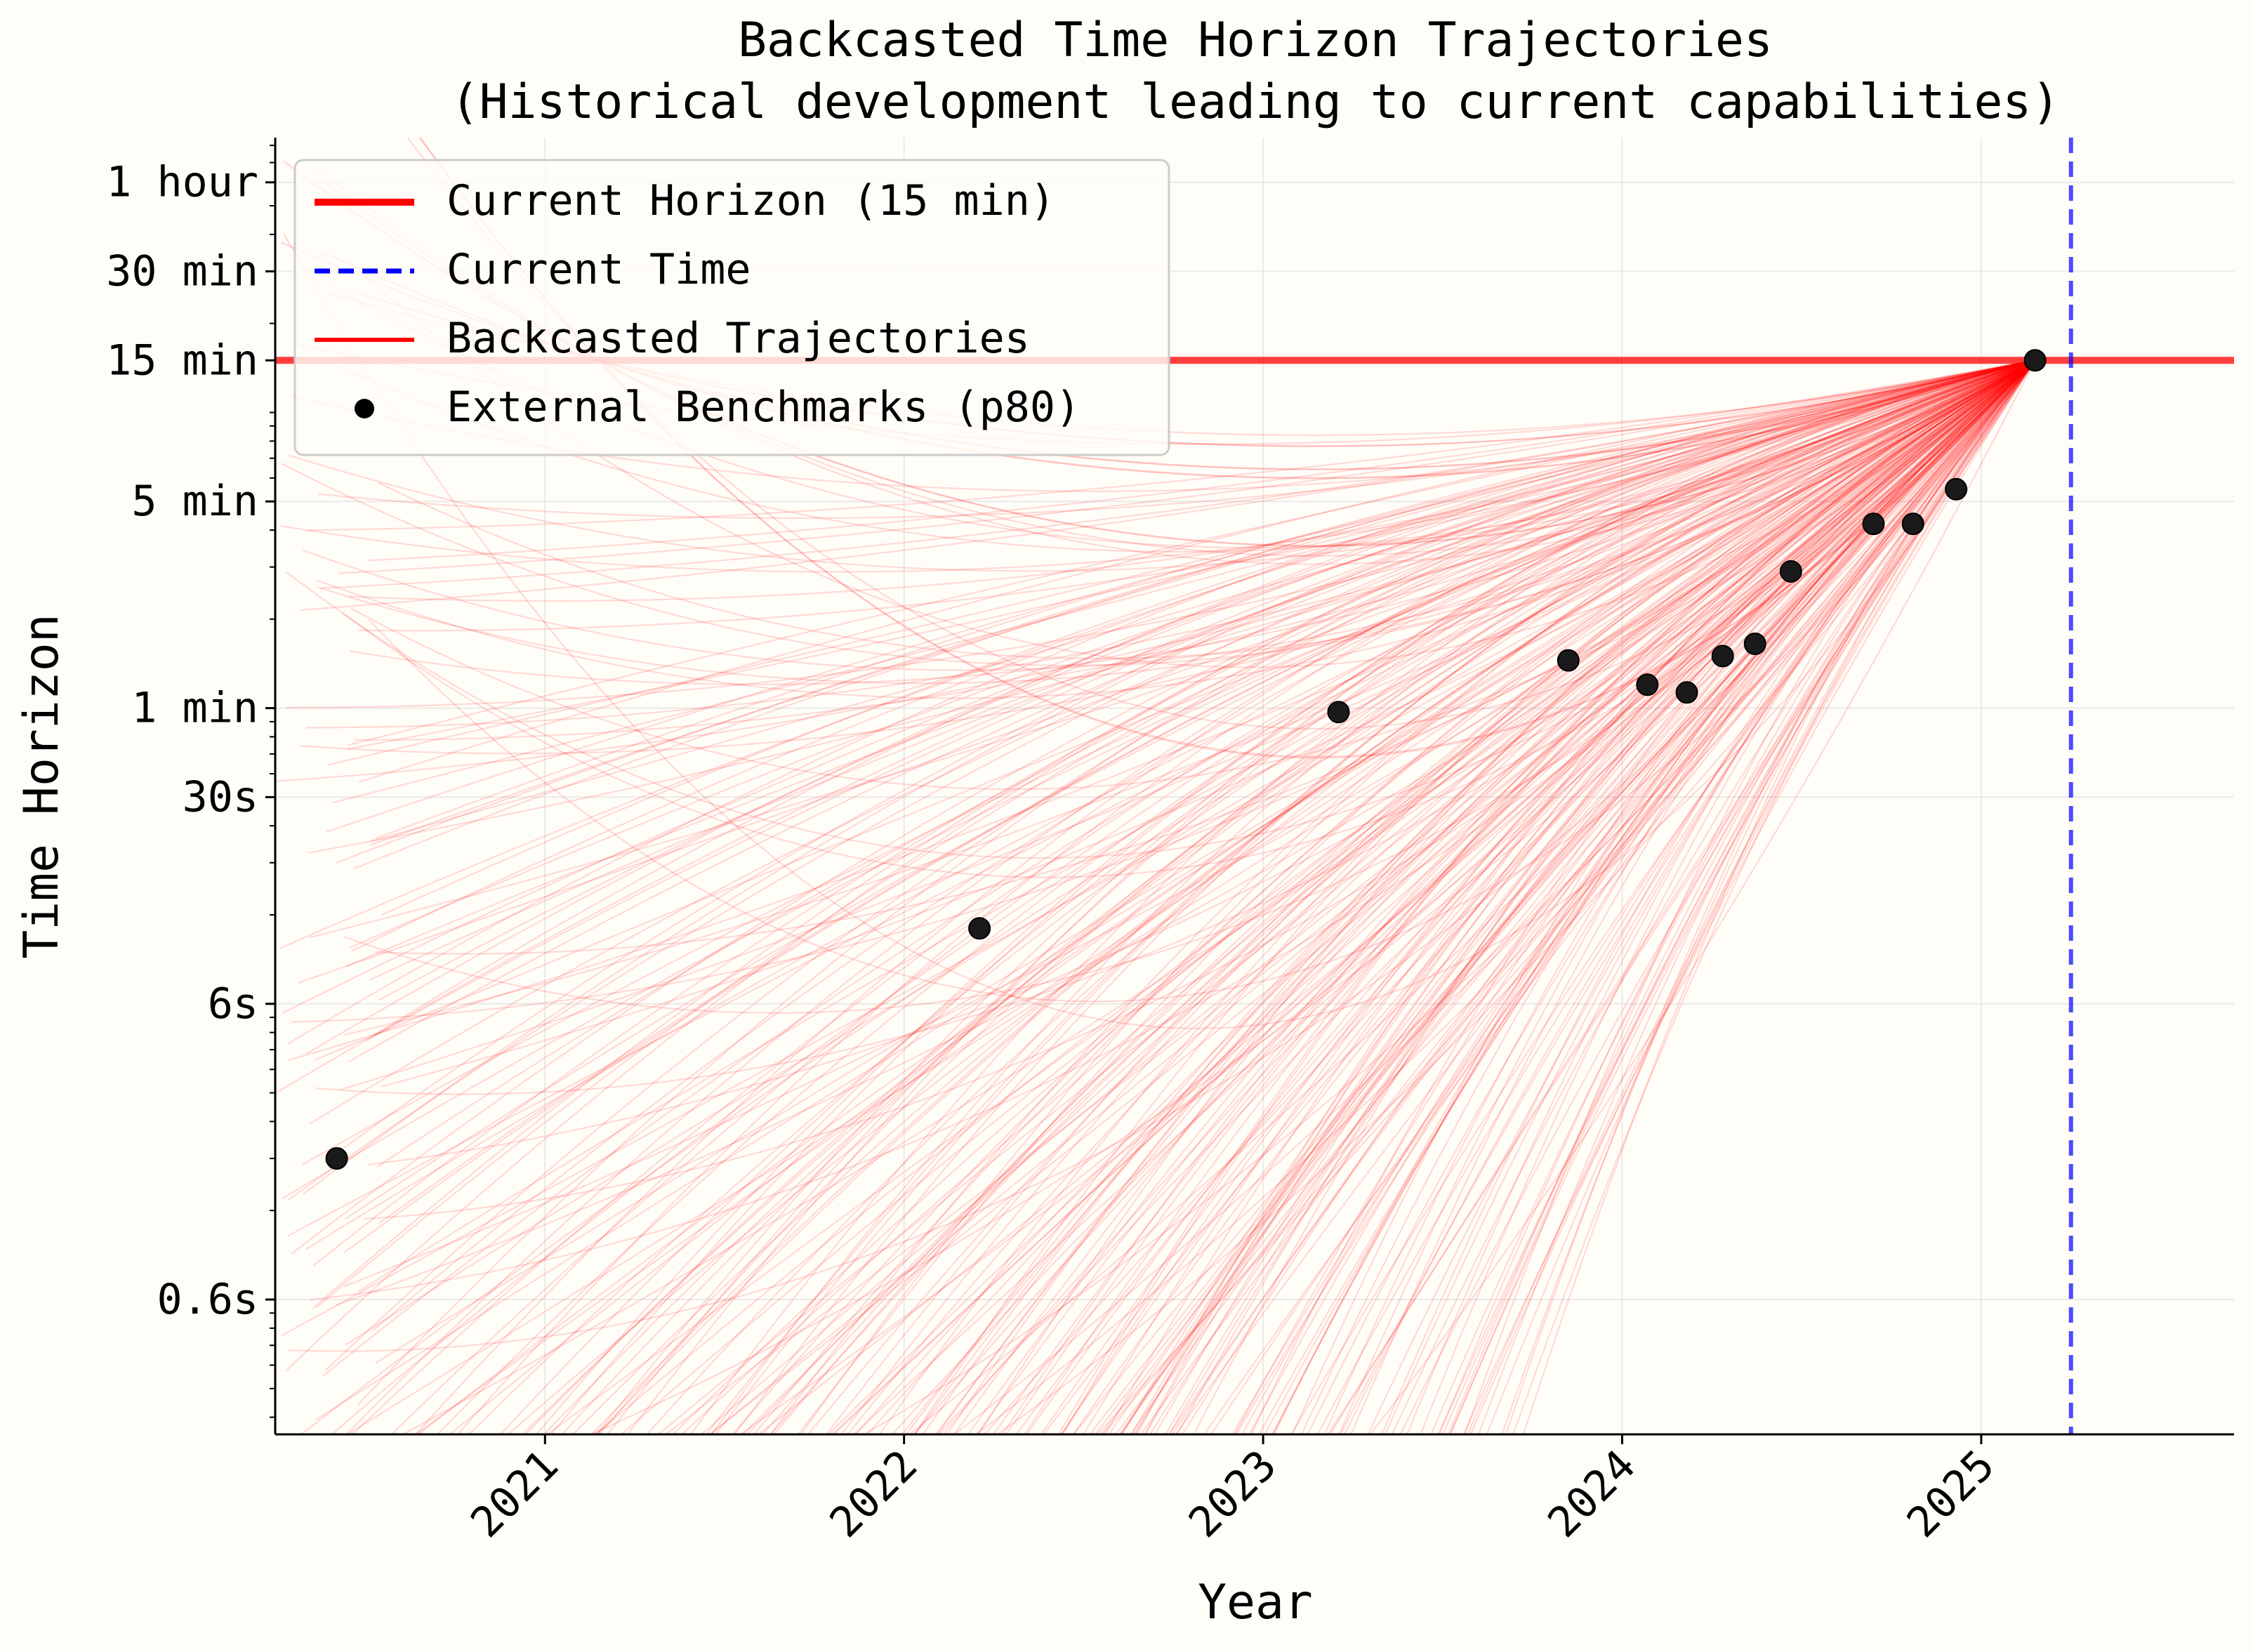 Image resolution: width=2253 pixels, height=1652 pixels. What do you see at coordinates (182, 271) in the screenshot?
I see `y-tick-label: 30 min` at bounding box center [182, 271].